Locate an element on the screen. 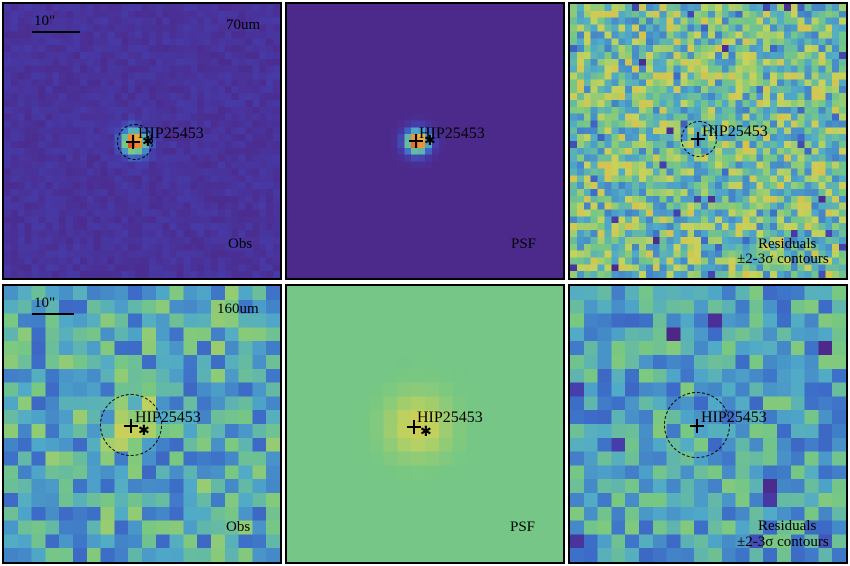 This screenshot has height=566, width=850. wavelength-label: 70um is located at coordinates (243, 25).